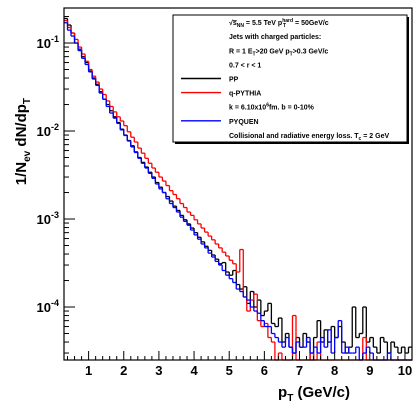  I want to click on legend-text-part: R = 1 E, so click(241, 51).